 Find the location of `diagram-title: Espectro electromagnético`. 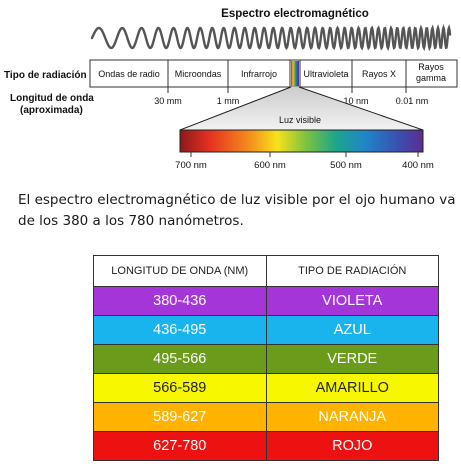

diagram-title: Espectro electromagnético is located at coordinates (295, 14).